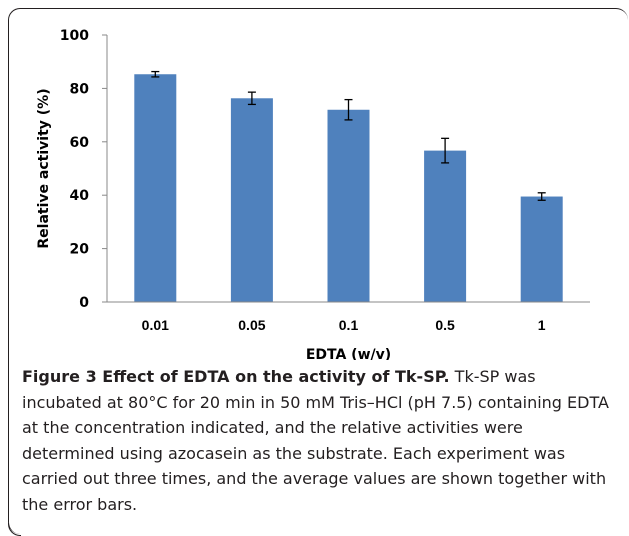 The image size is (629, 536). I want to click on x-tick-label: 0.01, so click(155, 325).